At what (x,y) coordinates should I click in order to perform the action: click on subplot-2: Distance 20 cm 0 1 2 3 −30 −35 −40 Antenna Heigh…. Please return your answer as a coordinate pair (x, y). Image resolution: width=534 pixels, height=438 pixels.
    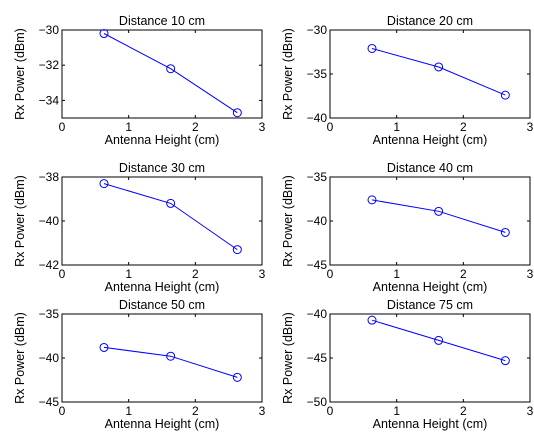
    Looking at the image, I should click on (407, 80).